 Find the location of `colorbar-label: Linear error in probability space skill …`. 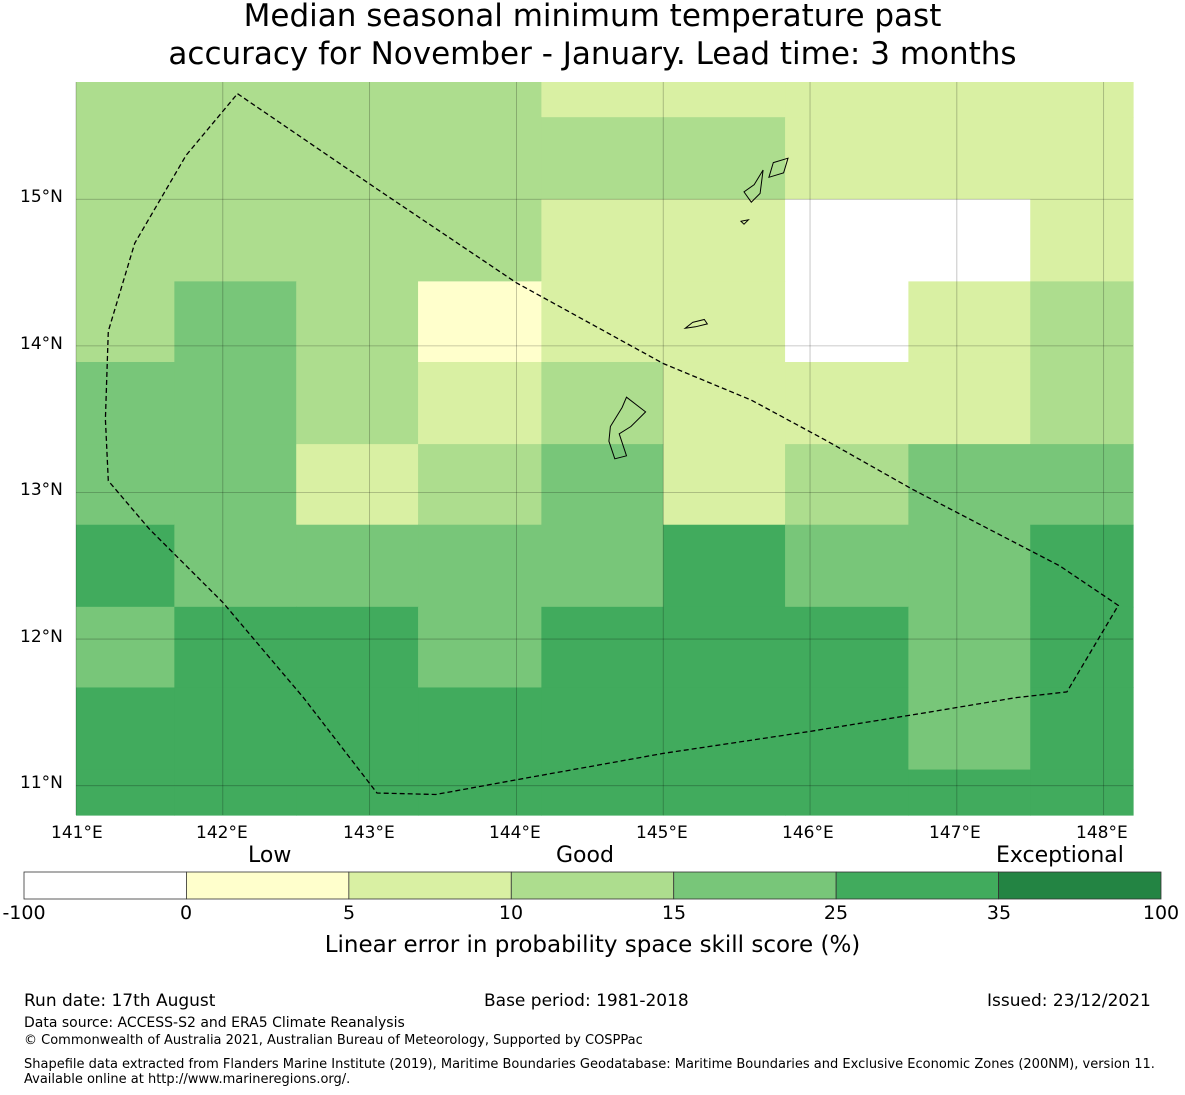

colorbar-label: Linear error in probability space skill … is located at coordinates (592, 945).